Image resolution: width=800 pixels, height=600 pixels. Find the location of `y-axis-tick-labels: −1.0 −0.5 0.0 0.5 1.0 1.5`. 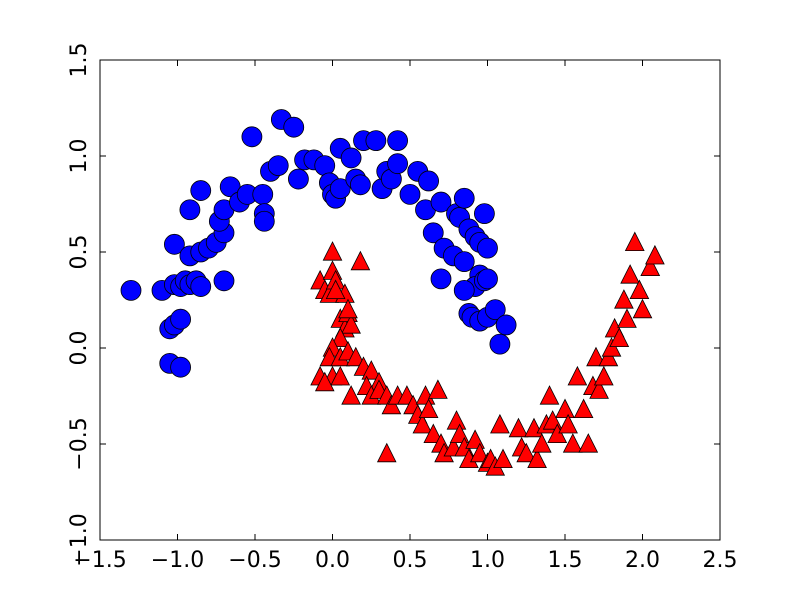

y-axis-tick-labels: −1.0 −0.5 0.0 0.5 1.0 1.5 is located at coordinates (79, 305).